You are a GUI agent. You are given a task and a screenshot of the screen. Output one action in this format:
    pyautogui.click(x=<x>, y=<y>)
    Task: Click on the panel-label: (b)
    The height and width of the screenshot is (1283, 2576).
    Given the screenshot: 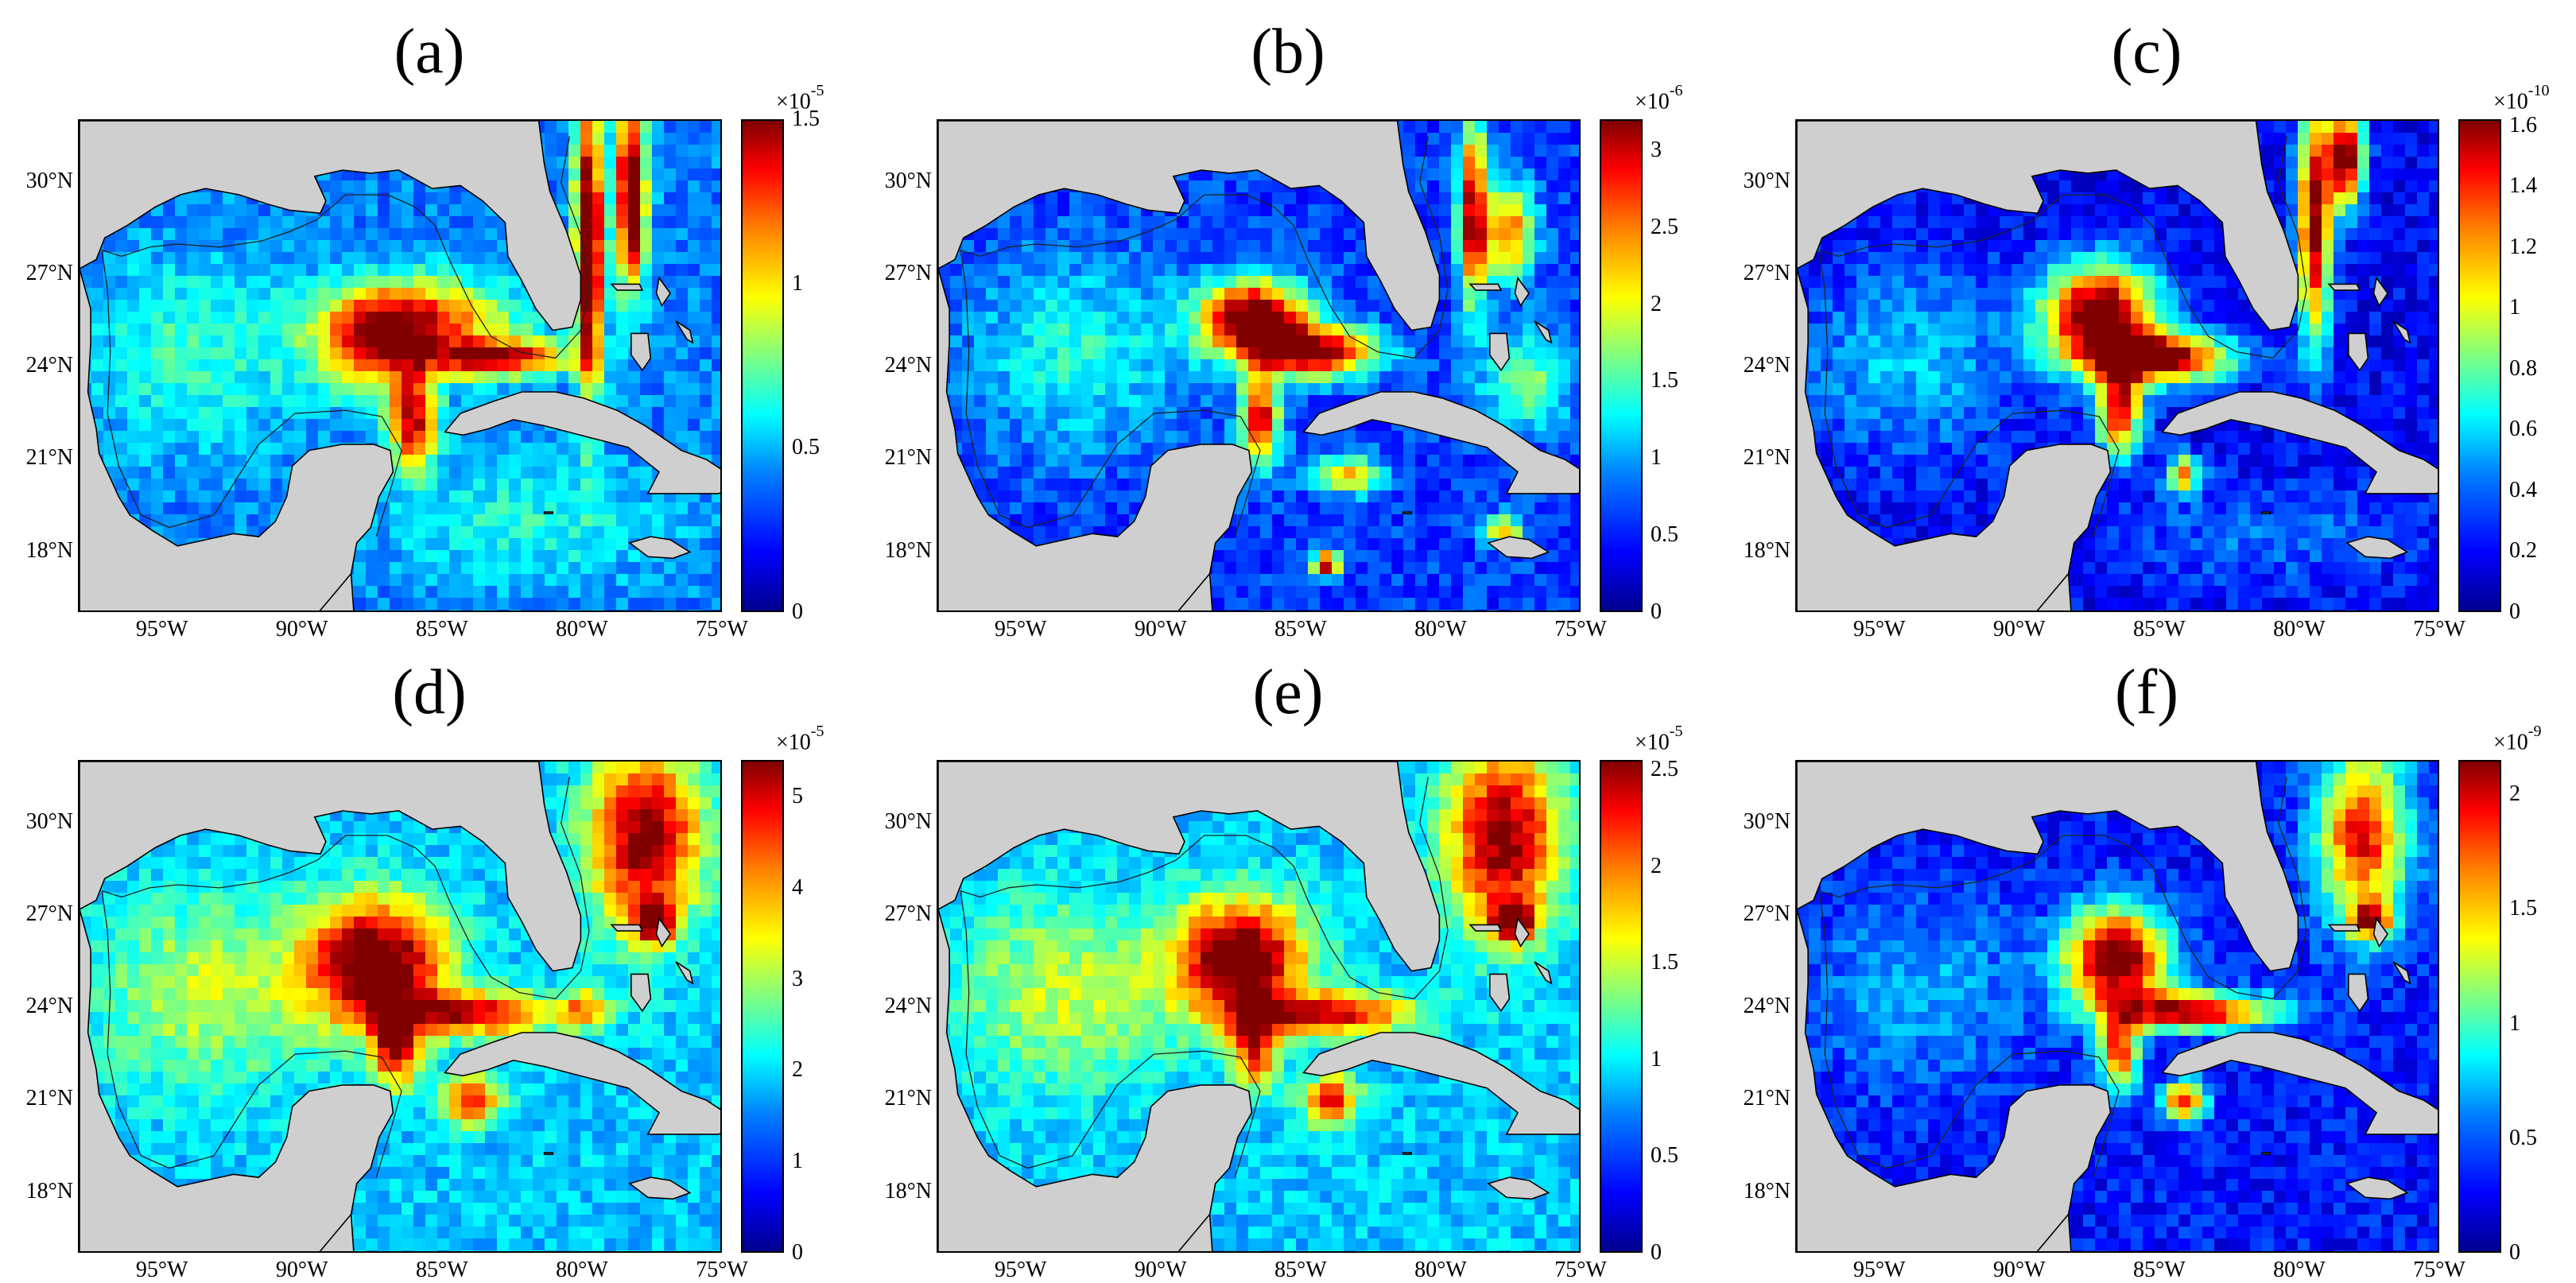 What is the action you would take?
    pyautogui.click(x=1288, y=51)
    